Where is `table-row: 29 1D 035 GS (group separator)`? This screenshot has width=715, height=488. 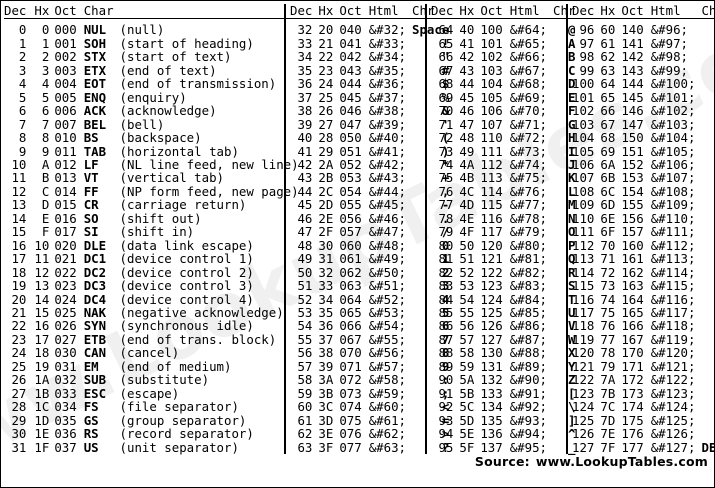 table-row: 29 1D 035 GS (group separator) is located at coordinates (151, 420).